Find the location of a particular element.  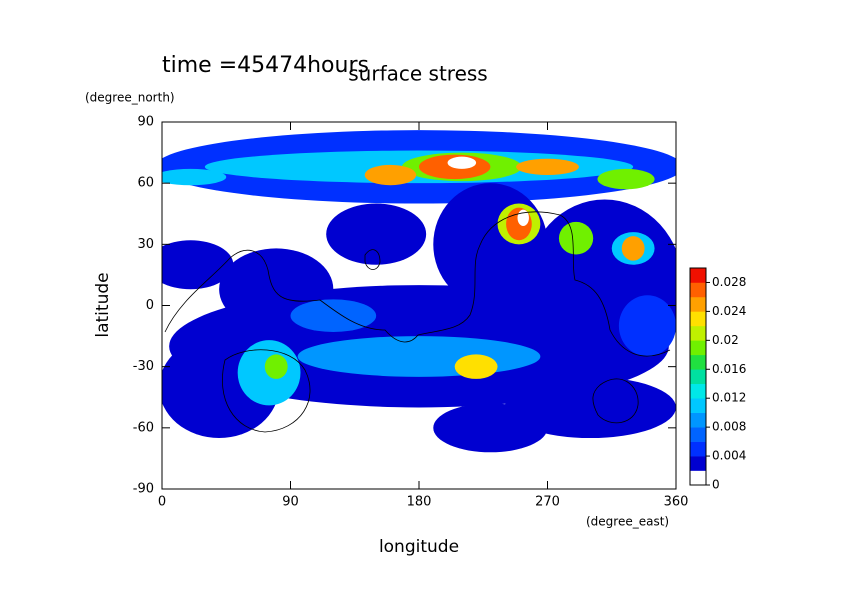

chart-title: surface stress is located at coordinates (417, 74).